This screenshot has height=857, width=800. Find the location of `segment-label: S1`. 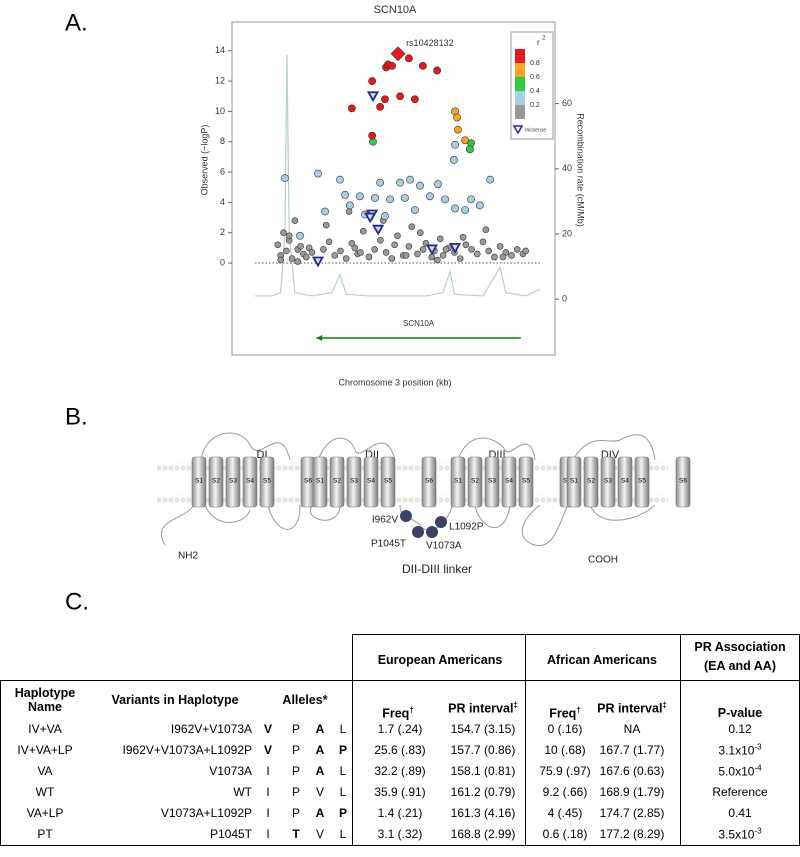

segment-label: S1 is located at coordinates (458, 481).